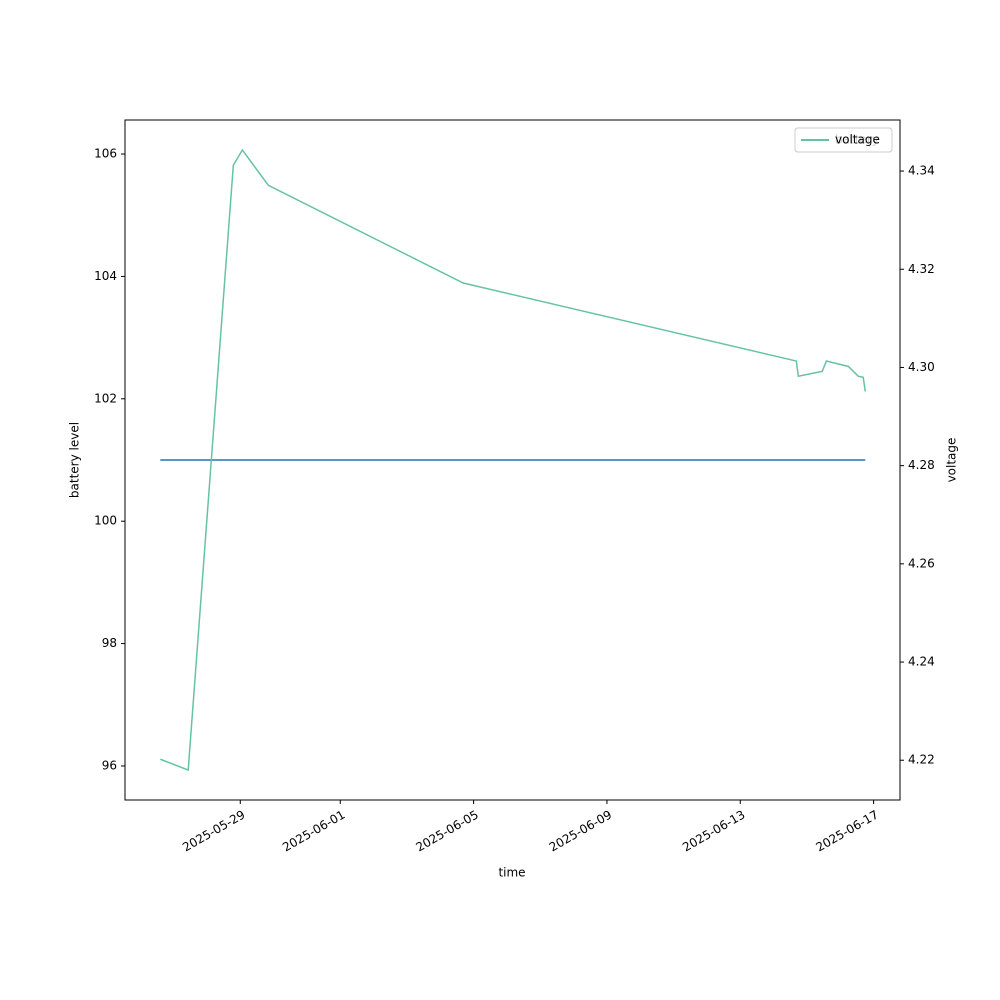 This screenshot has height=1000, width=1000. Describe the element at coordinates (105, 521) in the screenshot. I see `y-tick-label: 100` at that location.